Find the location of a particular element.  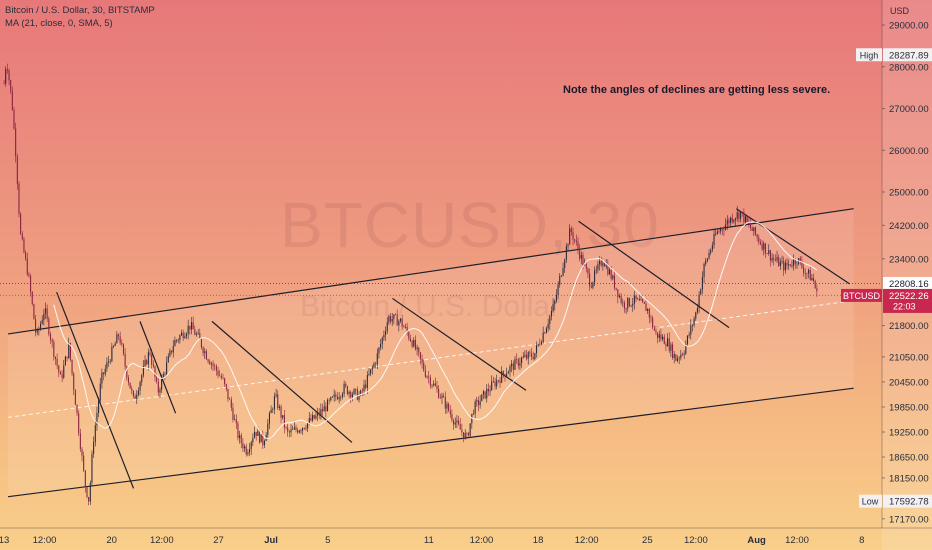

time-tick-label: 27 is located at coordinates (218, 540).